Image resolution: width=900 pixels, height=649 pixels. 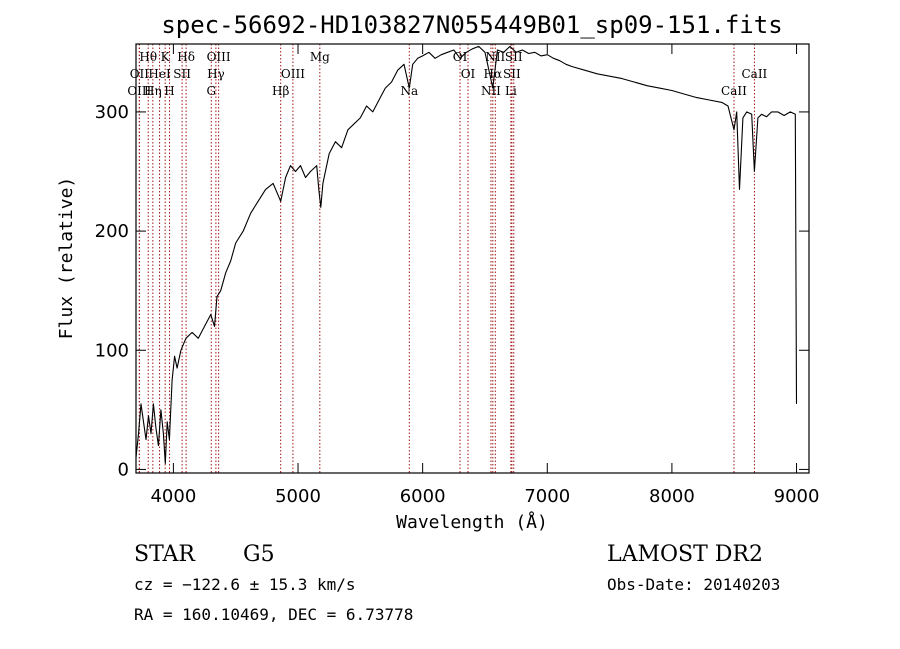 I want to click on y-tick-label: 200, so click(x=112, y=231).